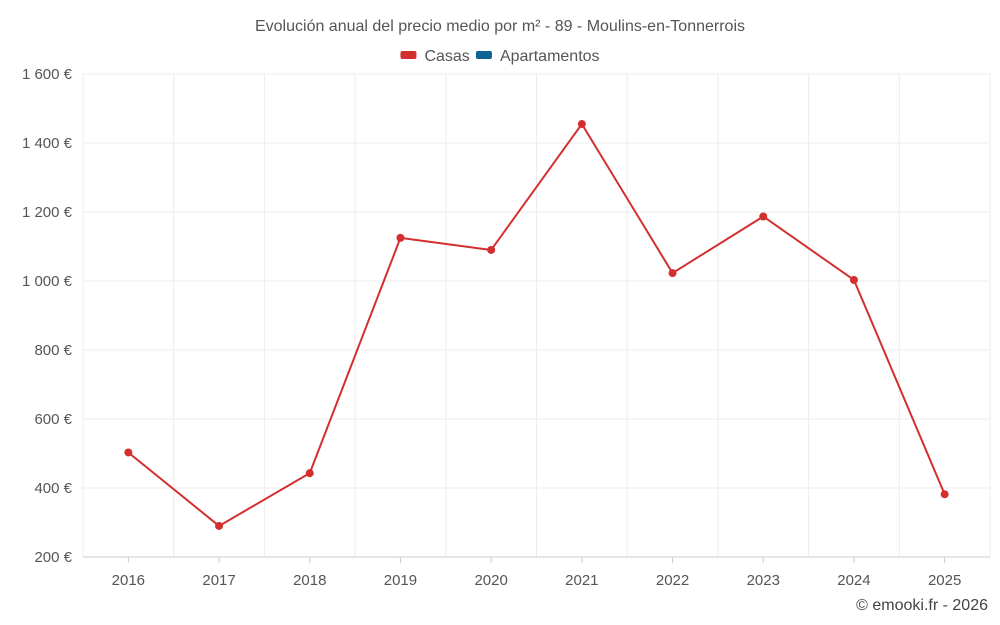  Describe the element at coordinates (581, 580) in the screenshot. I see `x-tick-label: 2021` at that location.